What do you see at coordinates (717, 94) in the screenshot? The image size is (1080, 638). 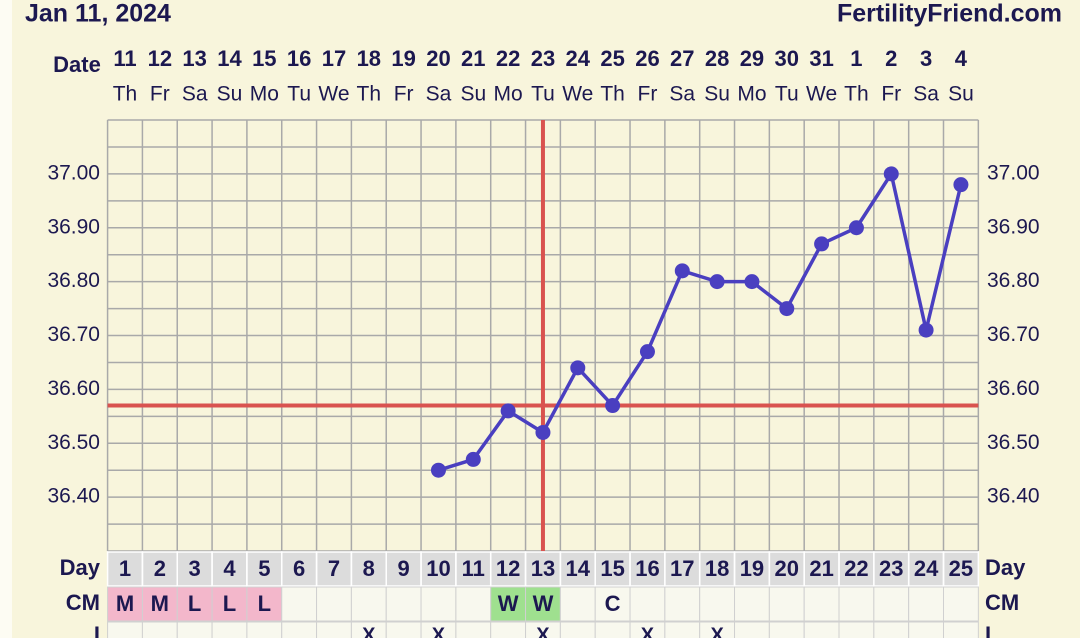 I see `weekday-label: Su` at bounding box center [717, 94].